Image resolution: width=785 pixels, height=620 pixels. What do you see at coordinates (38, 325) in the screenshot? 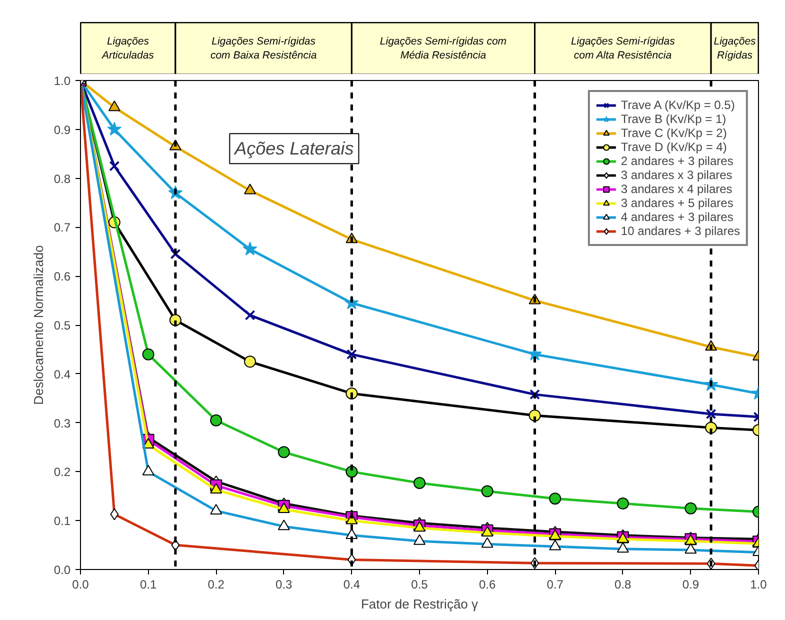
I see `y-axis-title: Deslocamento Normalizado` at bounding box center [38, 325].